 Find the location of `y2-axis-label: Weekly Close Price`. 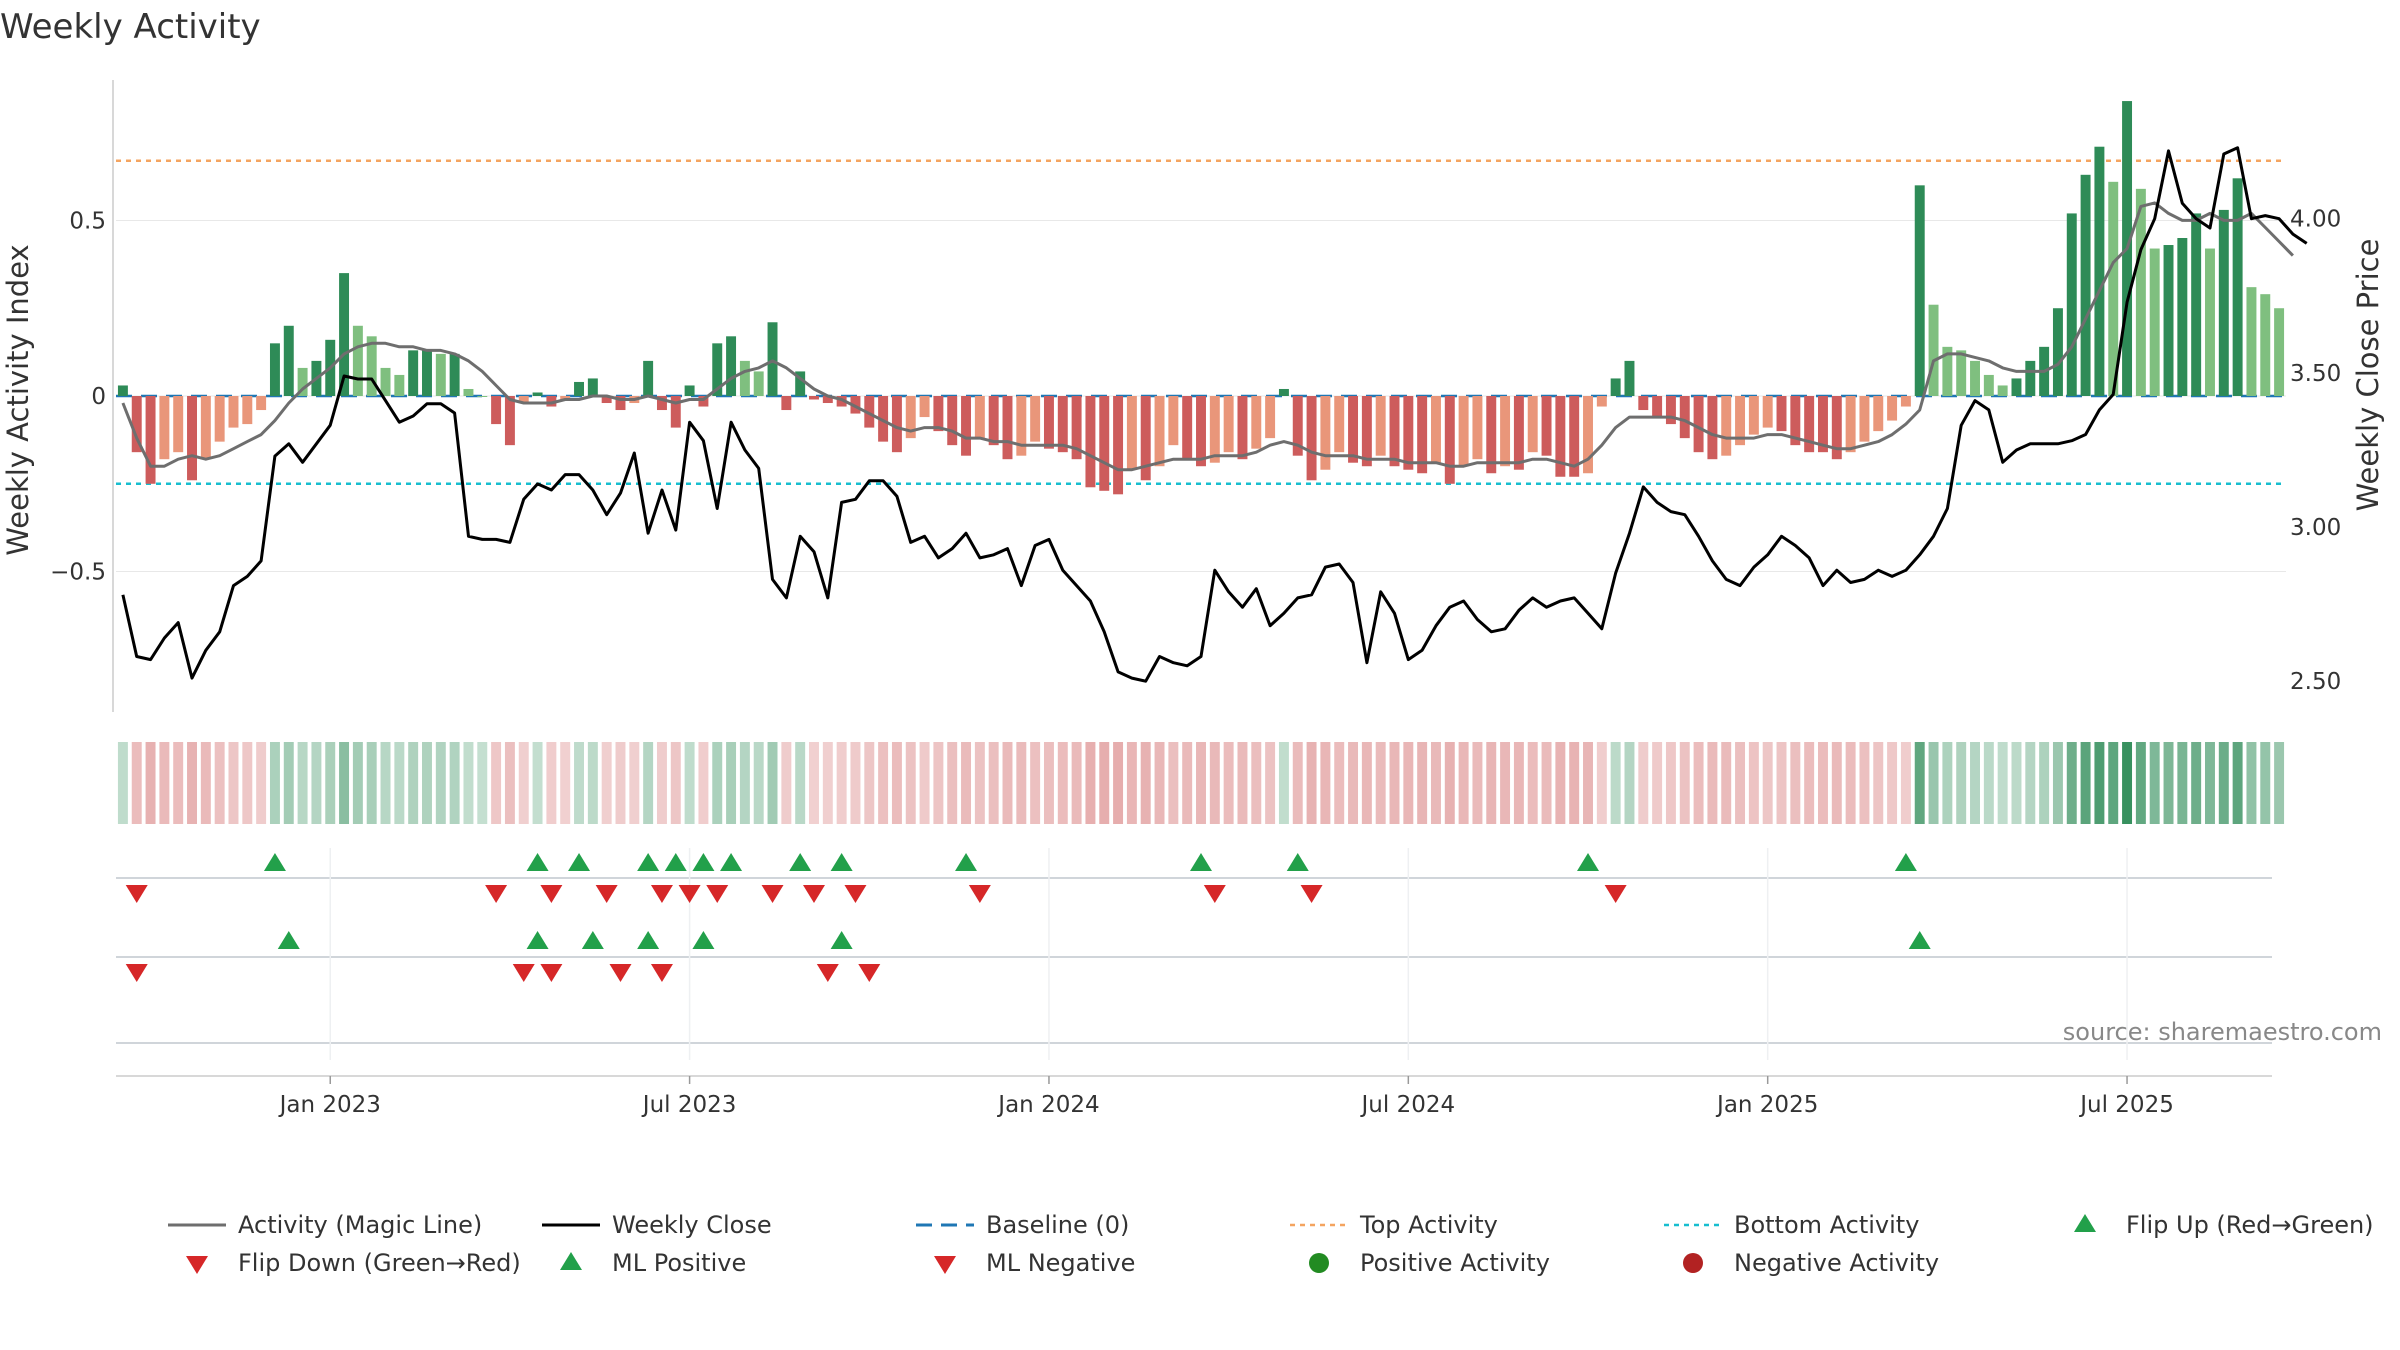

y2-axis-label: Weekly Close Price is located at coordinates (2368, 375).